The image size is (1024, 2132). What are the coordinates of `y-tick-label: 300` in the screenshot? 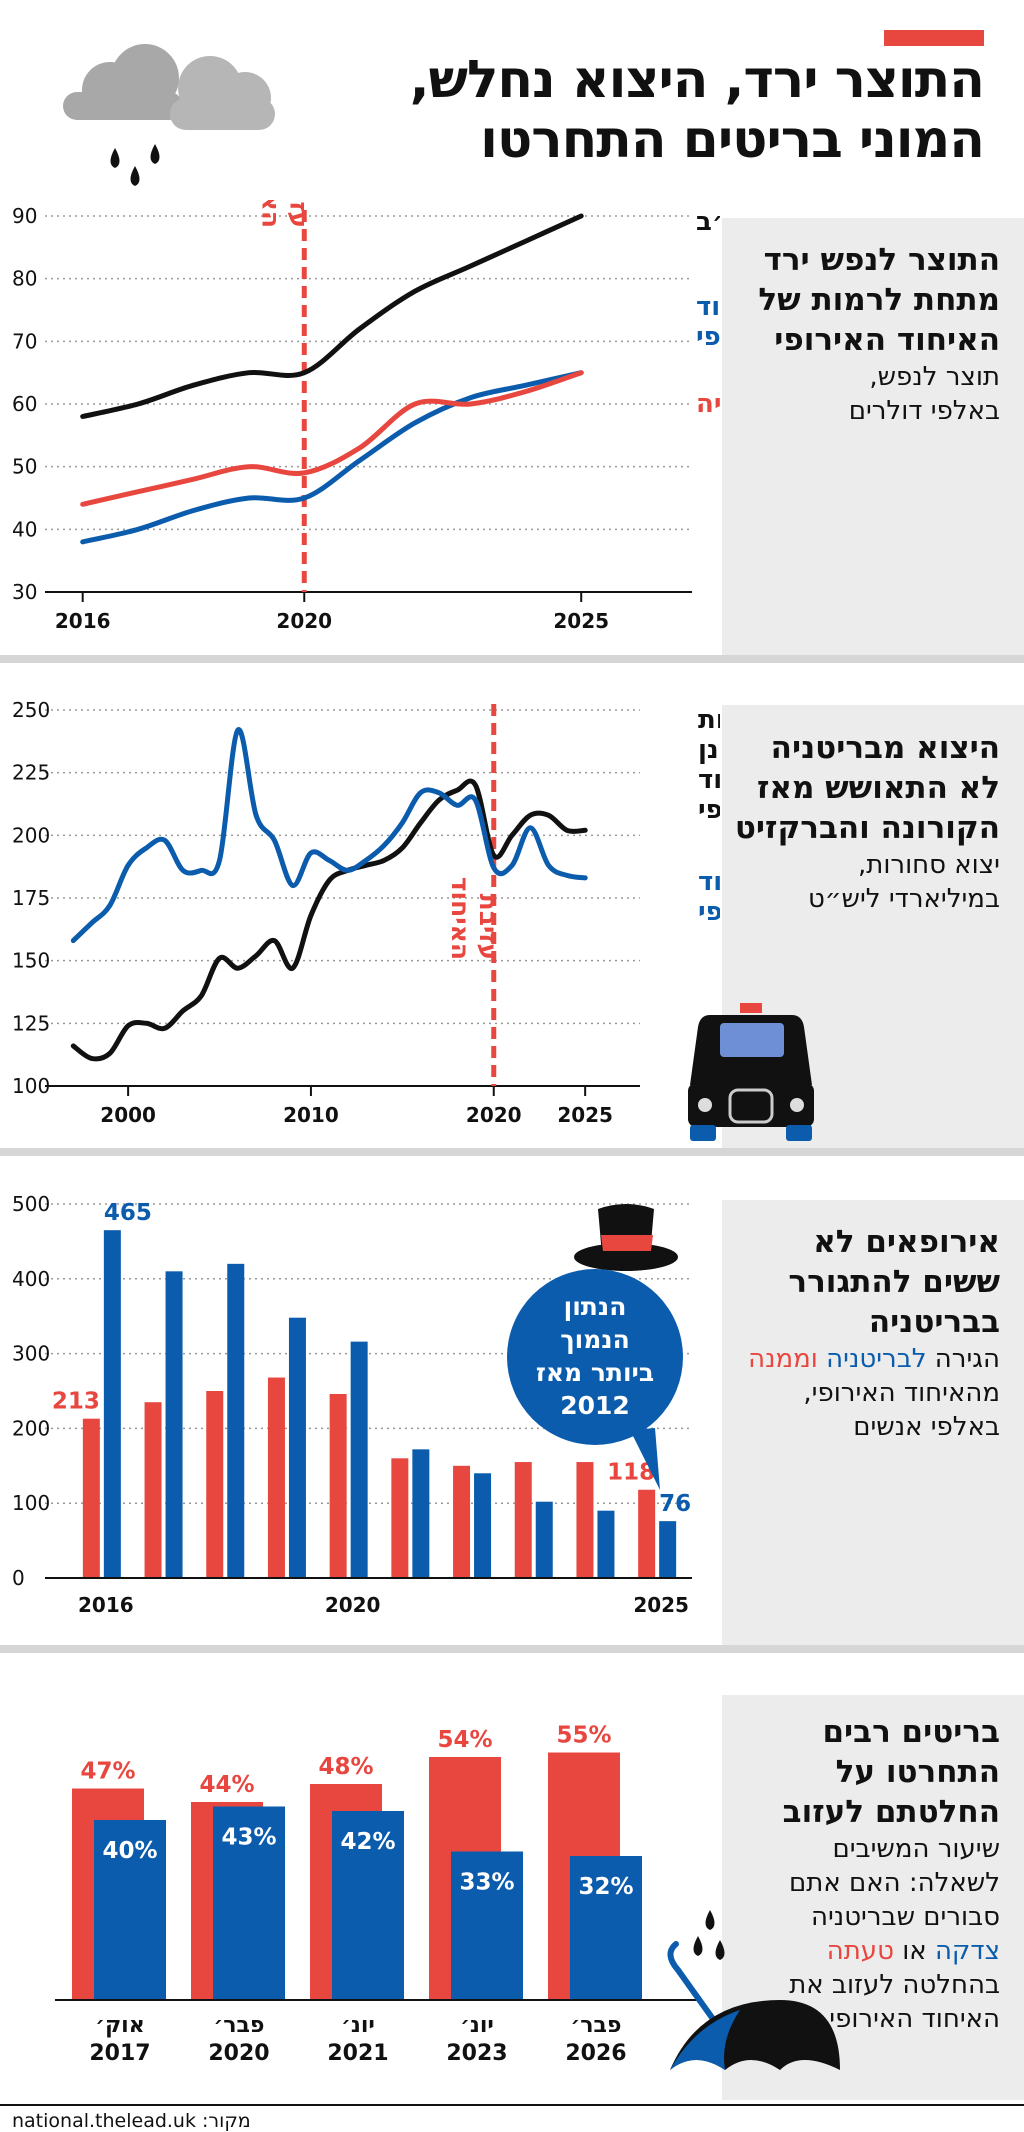 It's located at (31, 1354).